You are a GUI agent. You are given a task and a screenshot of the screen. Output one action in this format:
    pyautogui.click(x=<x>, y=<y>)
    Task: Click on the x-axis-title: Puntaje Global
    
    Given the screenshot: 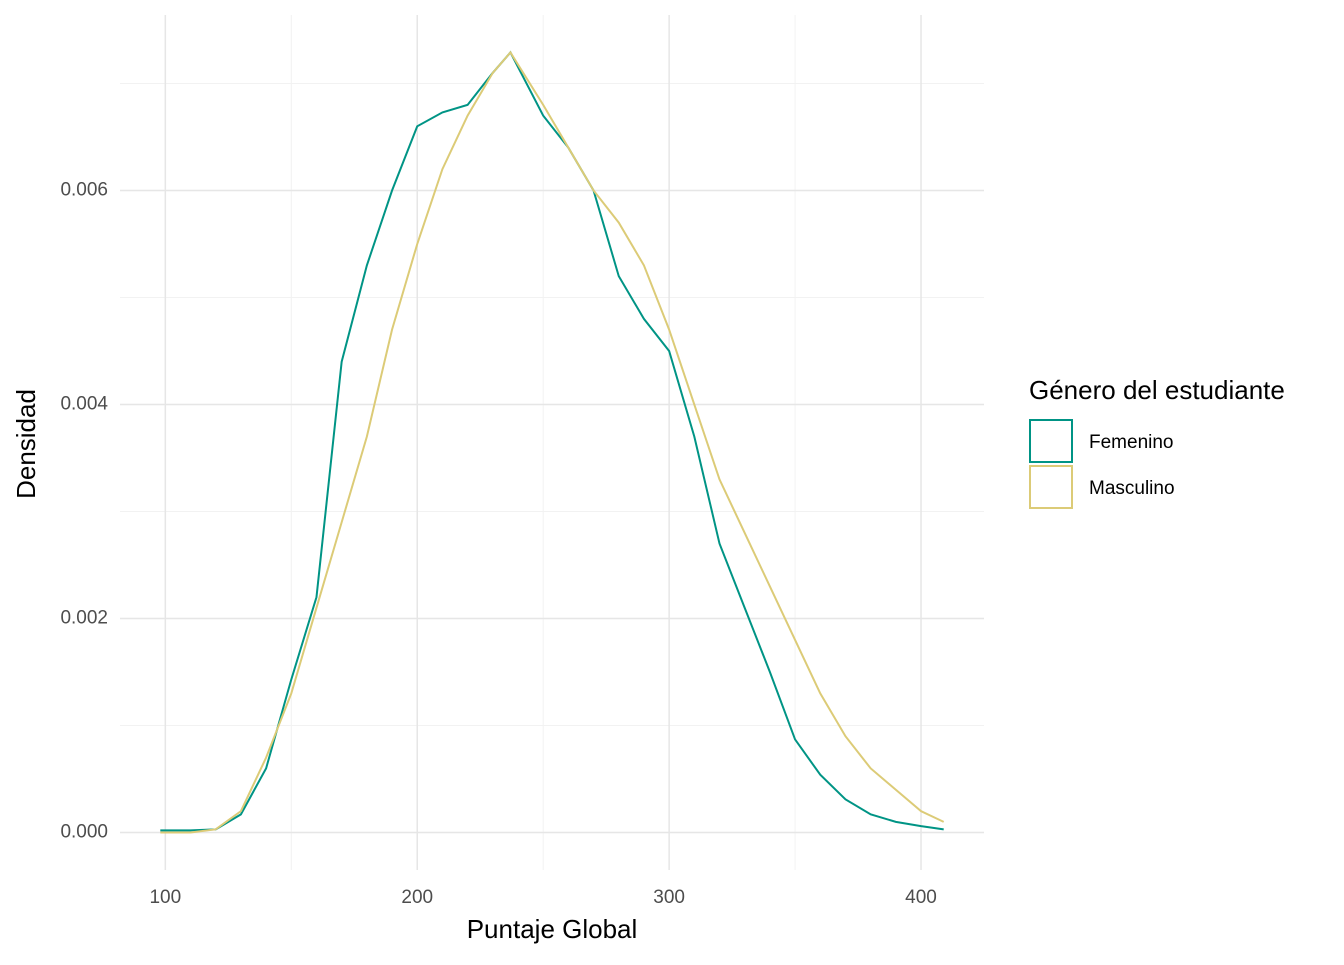 What is the action you would take?
    pyautogui.click(x=552, y=929)
    